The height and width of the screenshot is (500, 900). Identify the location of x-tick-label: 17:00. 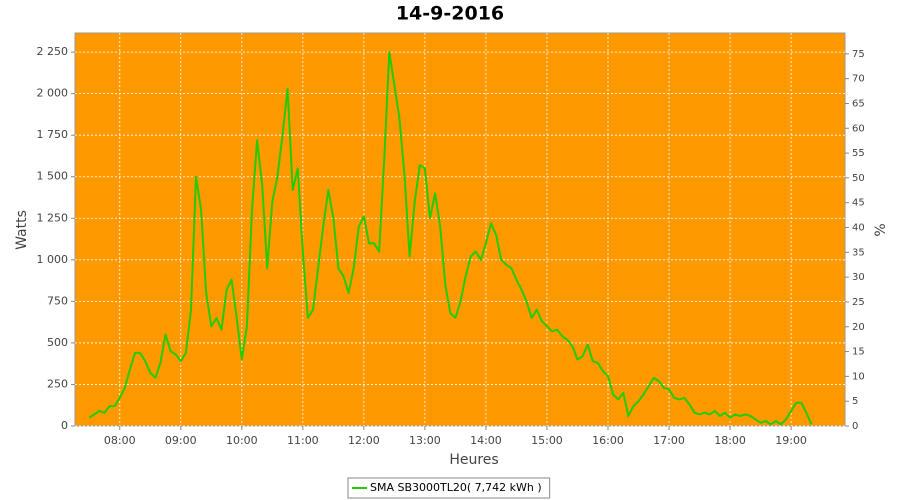
(669, 440).